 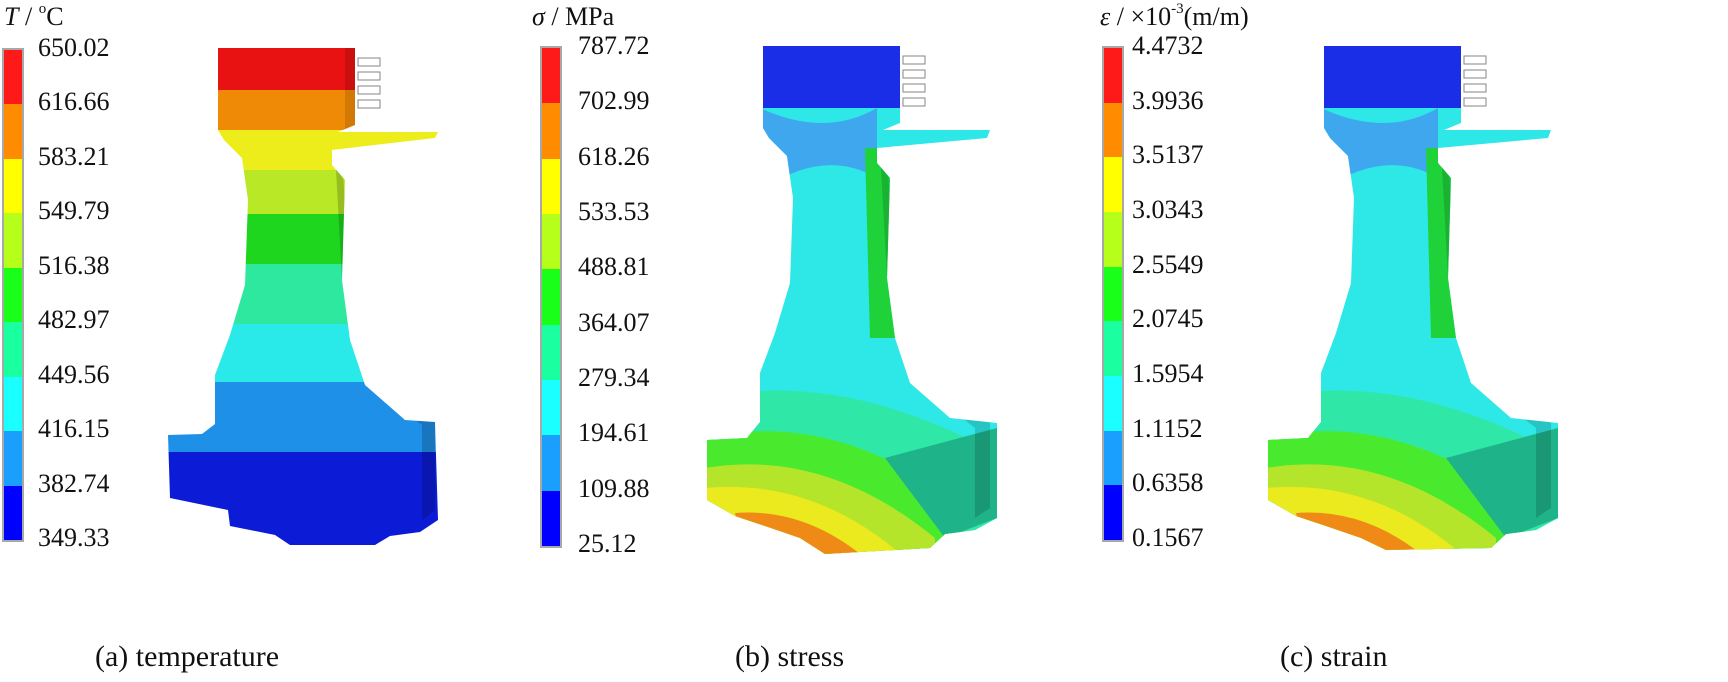 I want to click on legend-symbol: T, so click(x=11, y=16).